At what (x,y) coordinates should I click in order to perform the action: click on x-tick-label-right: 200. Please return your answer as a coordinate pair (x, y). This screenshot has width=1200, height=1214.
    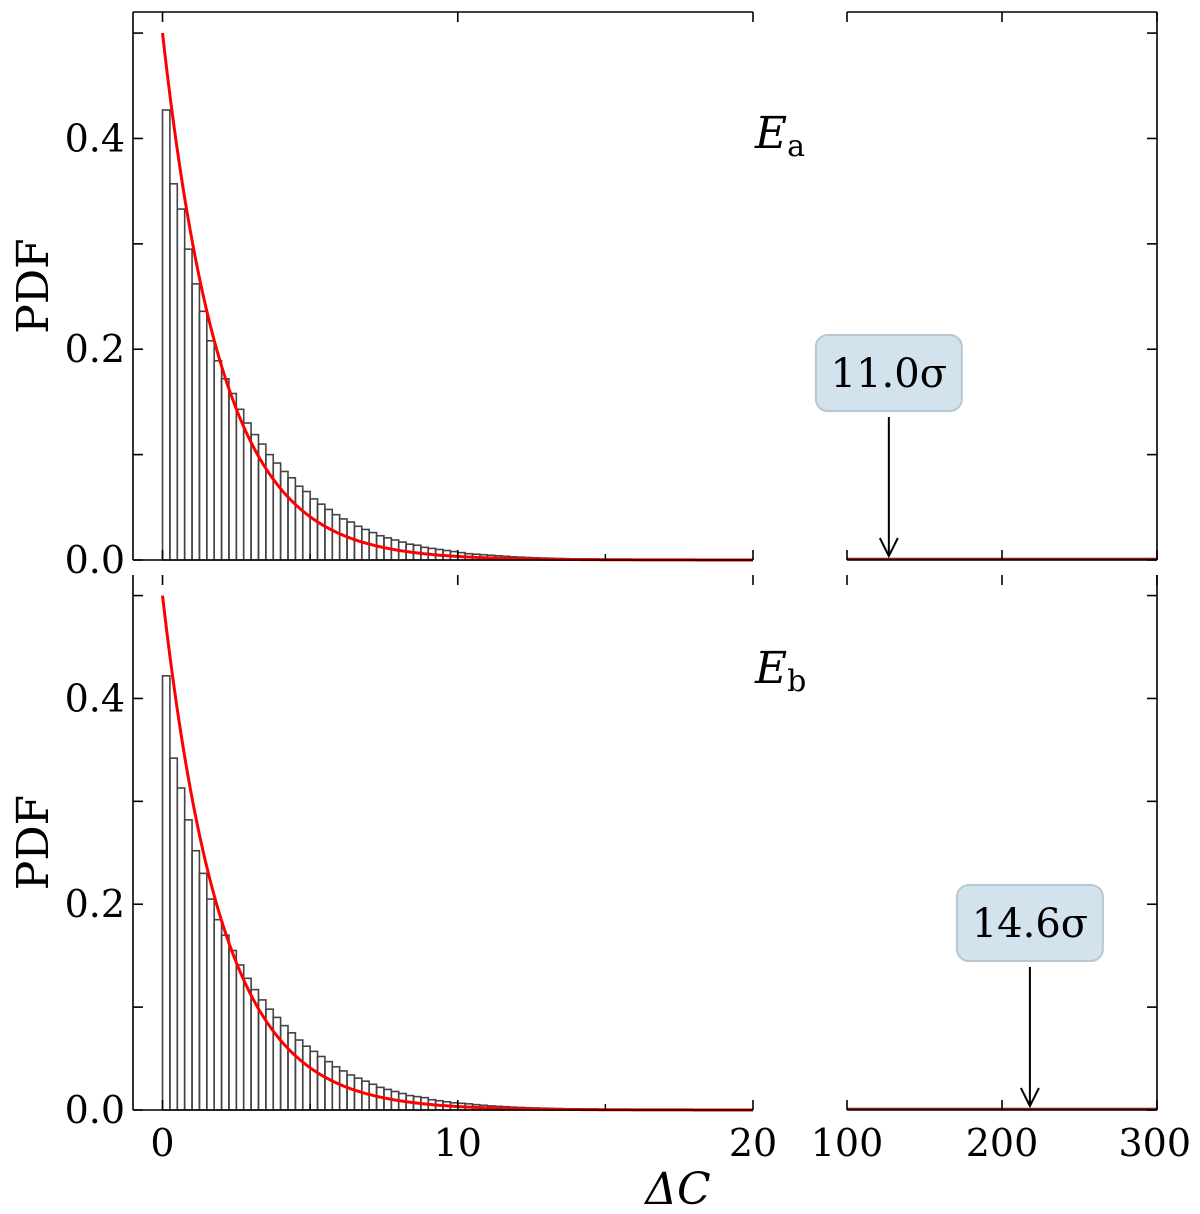
    Looking at the image, I should click on (1002, 1143).